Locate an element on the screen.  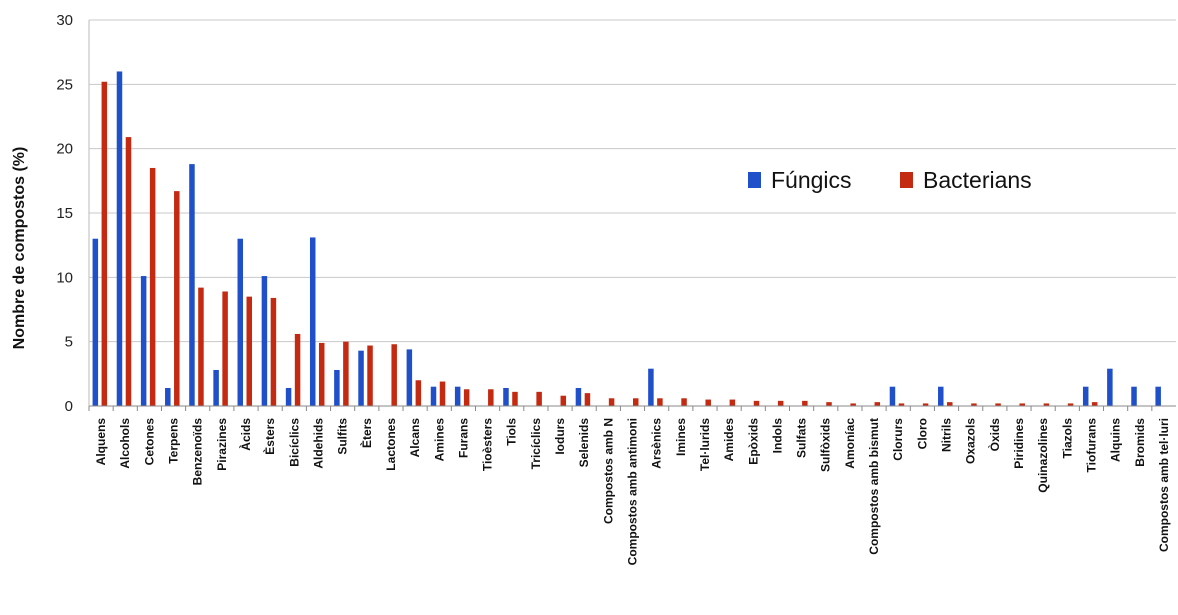
category-label: Benzenoïds is located at coordinates (198, 452).